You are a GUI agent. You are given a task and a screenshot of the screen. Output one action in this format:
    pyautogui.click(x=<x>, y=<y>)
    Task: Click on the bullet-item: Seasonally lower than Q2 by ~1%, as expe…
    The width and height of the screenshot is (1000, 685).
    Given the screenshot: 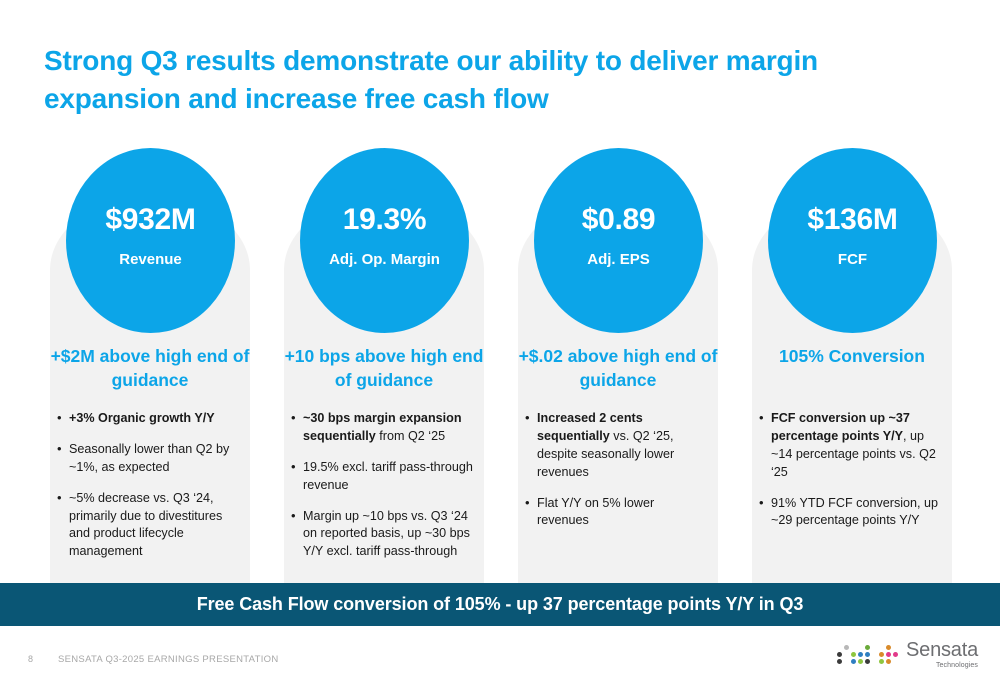 What is the action you would take?
    pyautogui.click(x=148, y=458)
    